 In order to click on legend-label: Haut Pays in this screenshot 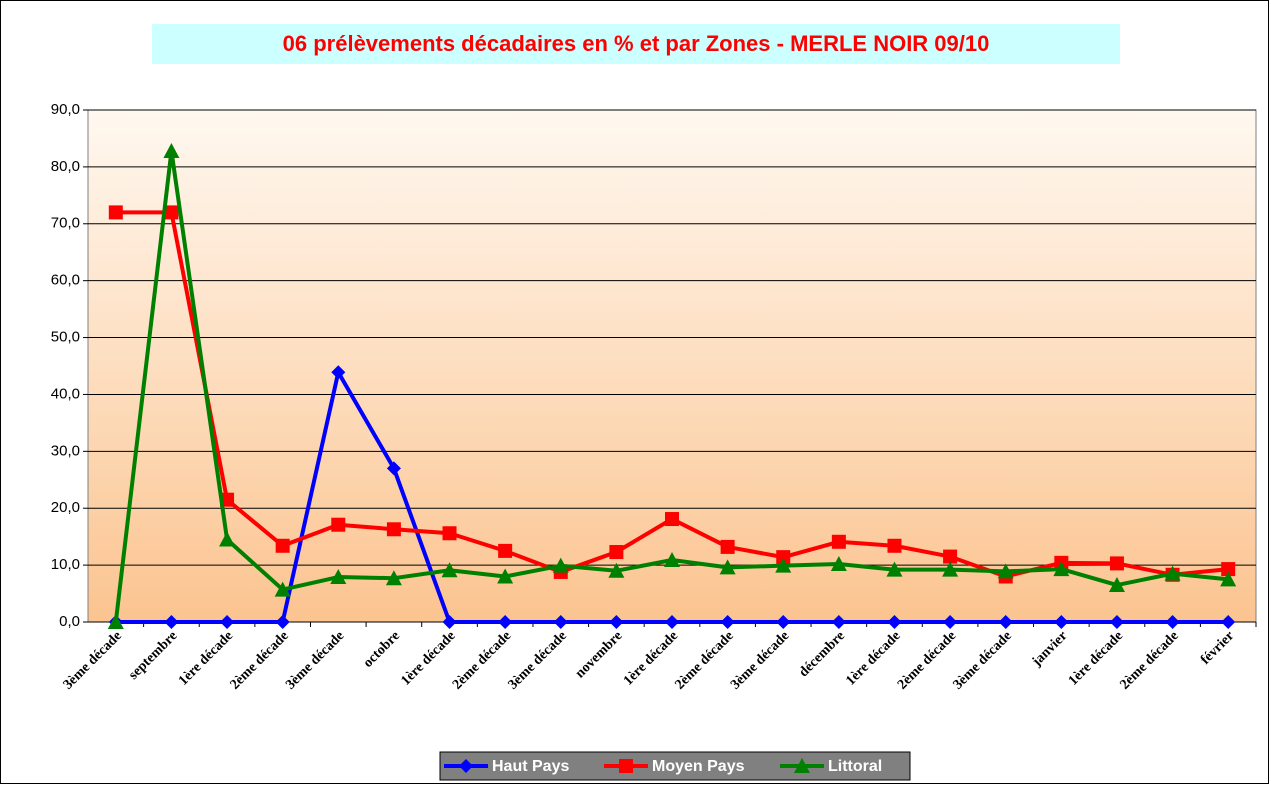, I will do `click(530, 766)`.